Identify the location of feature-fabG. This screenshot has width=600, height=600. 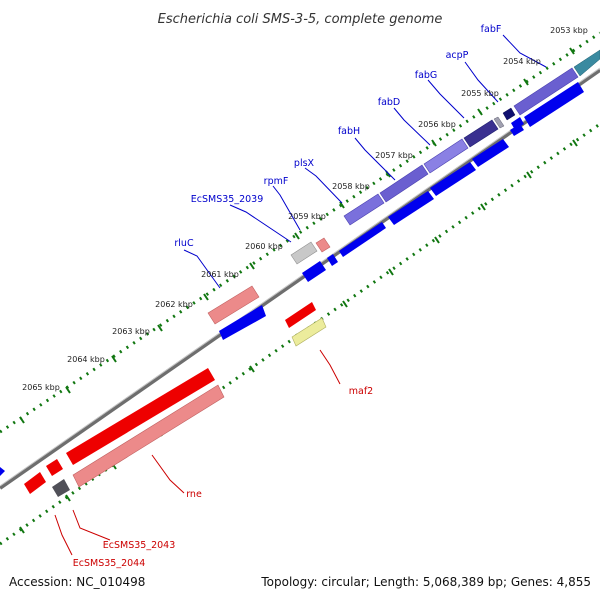
(481, 133).